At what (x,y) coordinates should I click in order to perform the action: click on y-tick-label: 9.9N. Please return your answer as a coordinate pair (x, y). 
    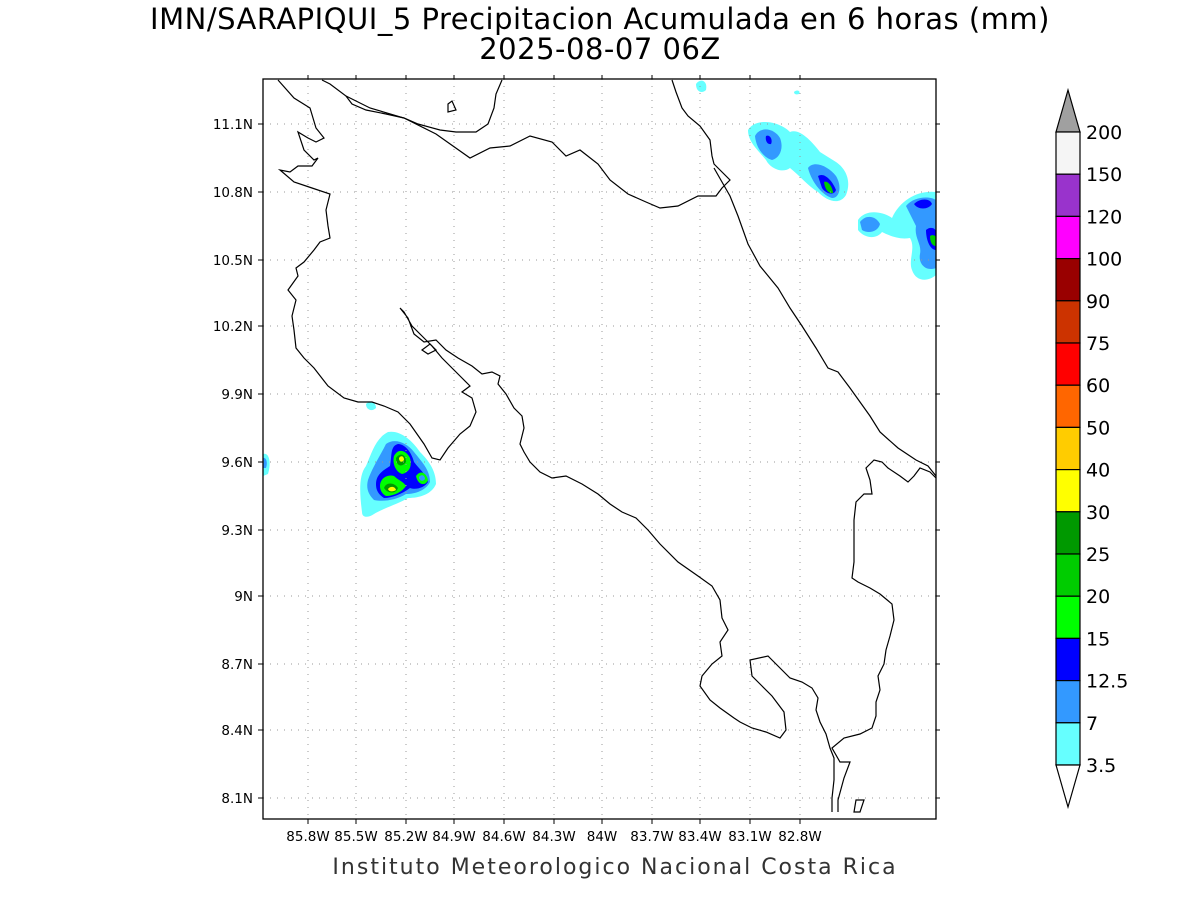
    Looking at the image, I should click on (237, 395).